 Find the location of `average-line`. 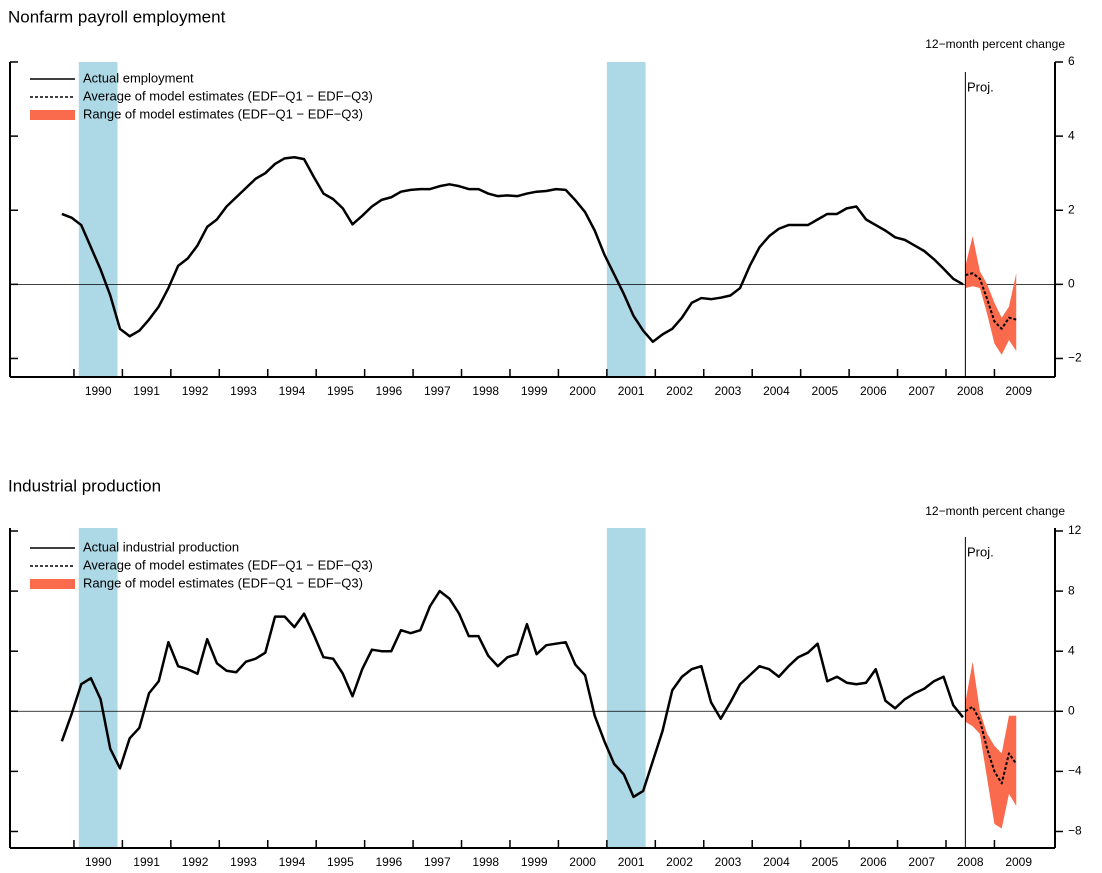

average-line is located at coordinates (991, 745).